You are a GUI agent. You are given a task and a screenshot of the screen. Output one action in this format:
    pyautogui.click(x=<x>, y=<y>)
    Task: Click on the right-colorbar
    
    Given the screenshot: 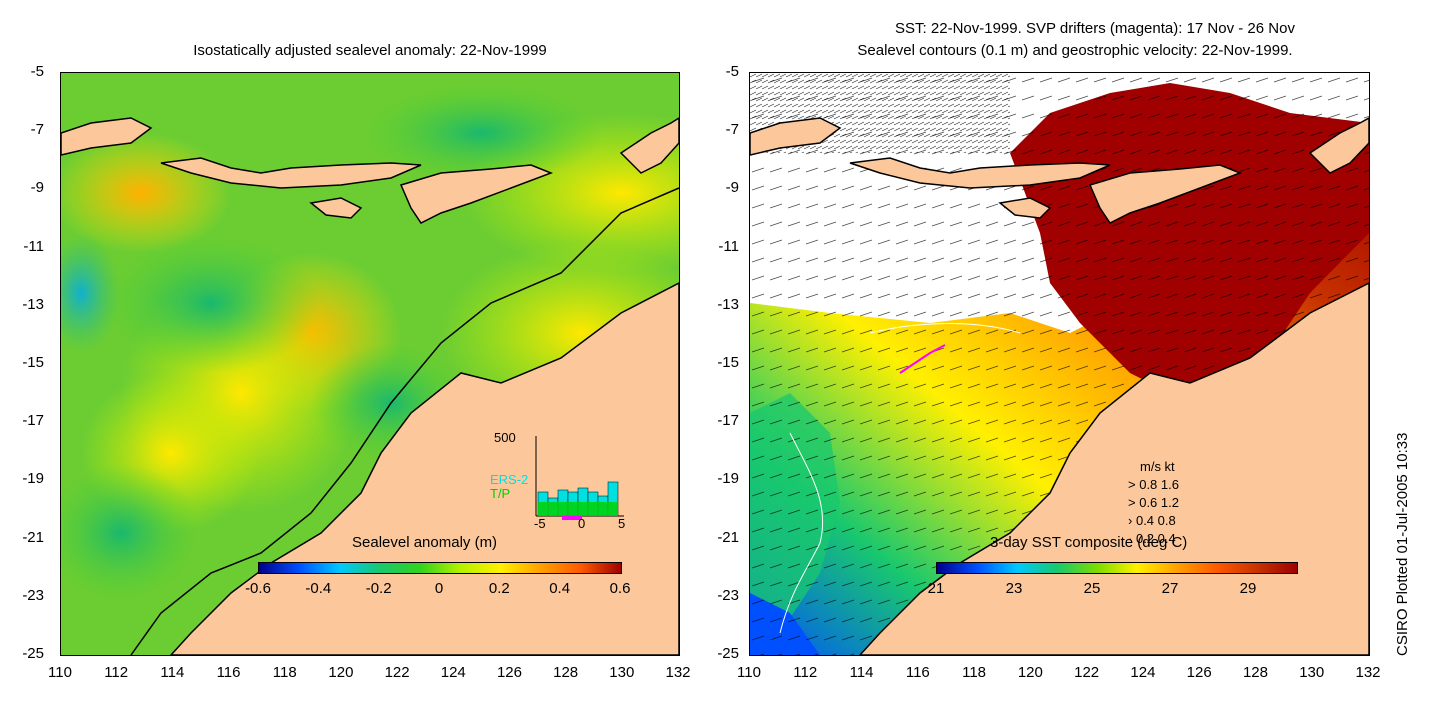 What is the action you would take?
    pyautogui.click(x=1117, y=568)
    